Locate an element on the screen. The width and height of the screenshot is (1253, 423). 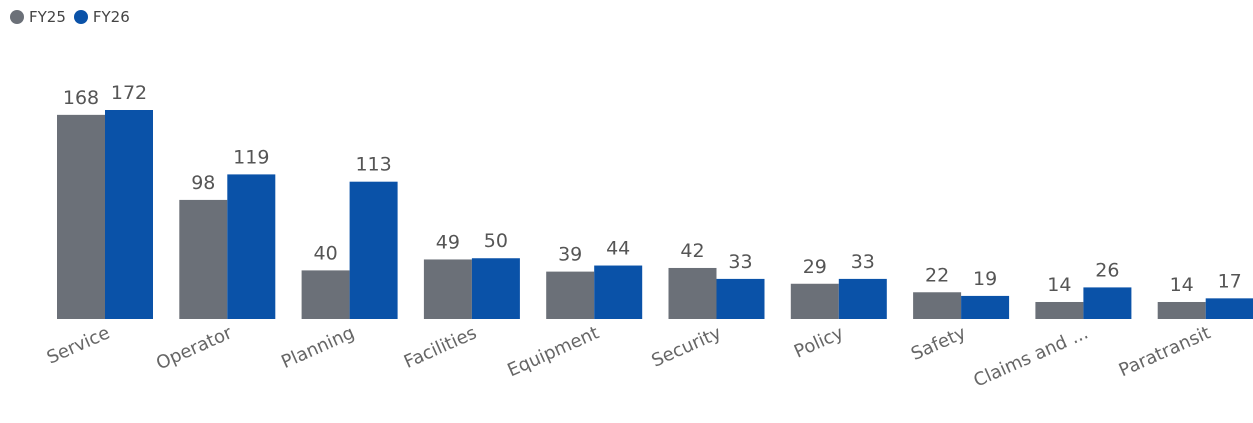
bar-fy25-policy is located at coordinates (814, 301).